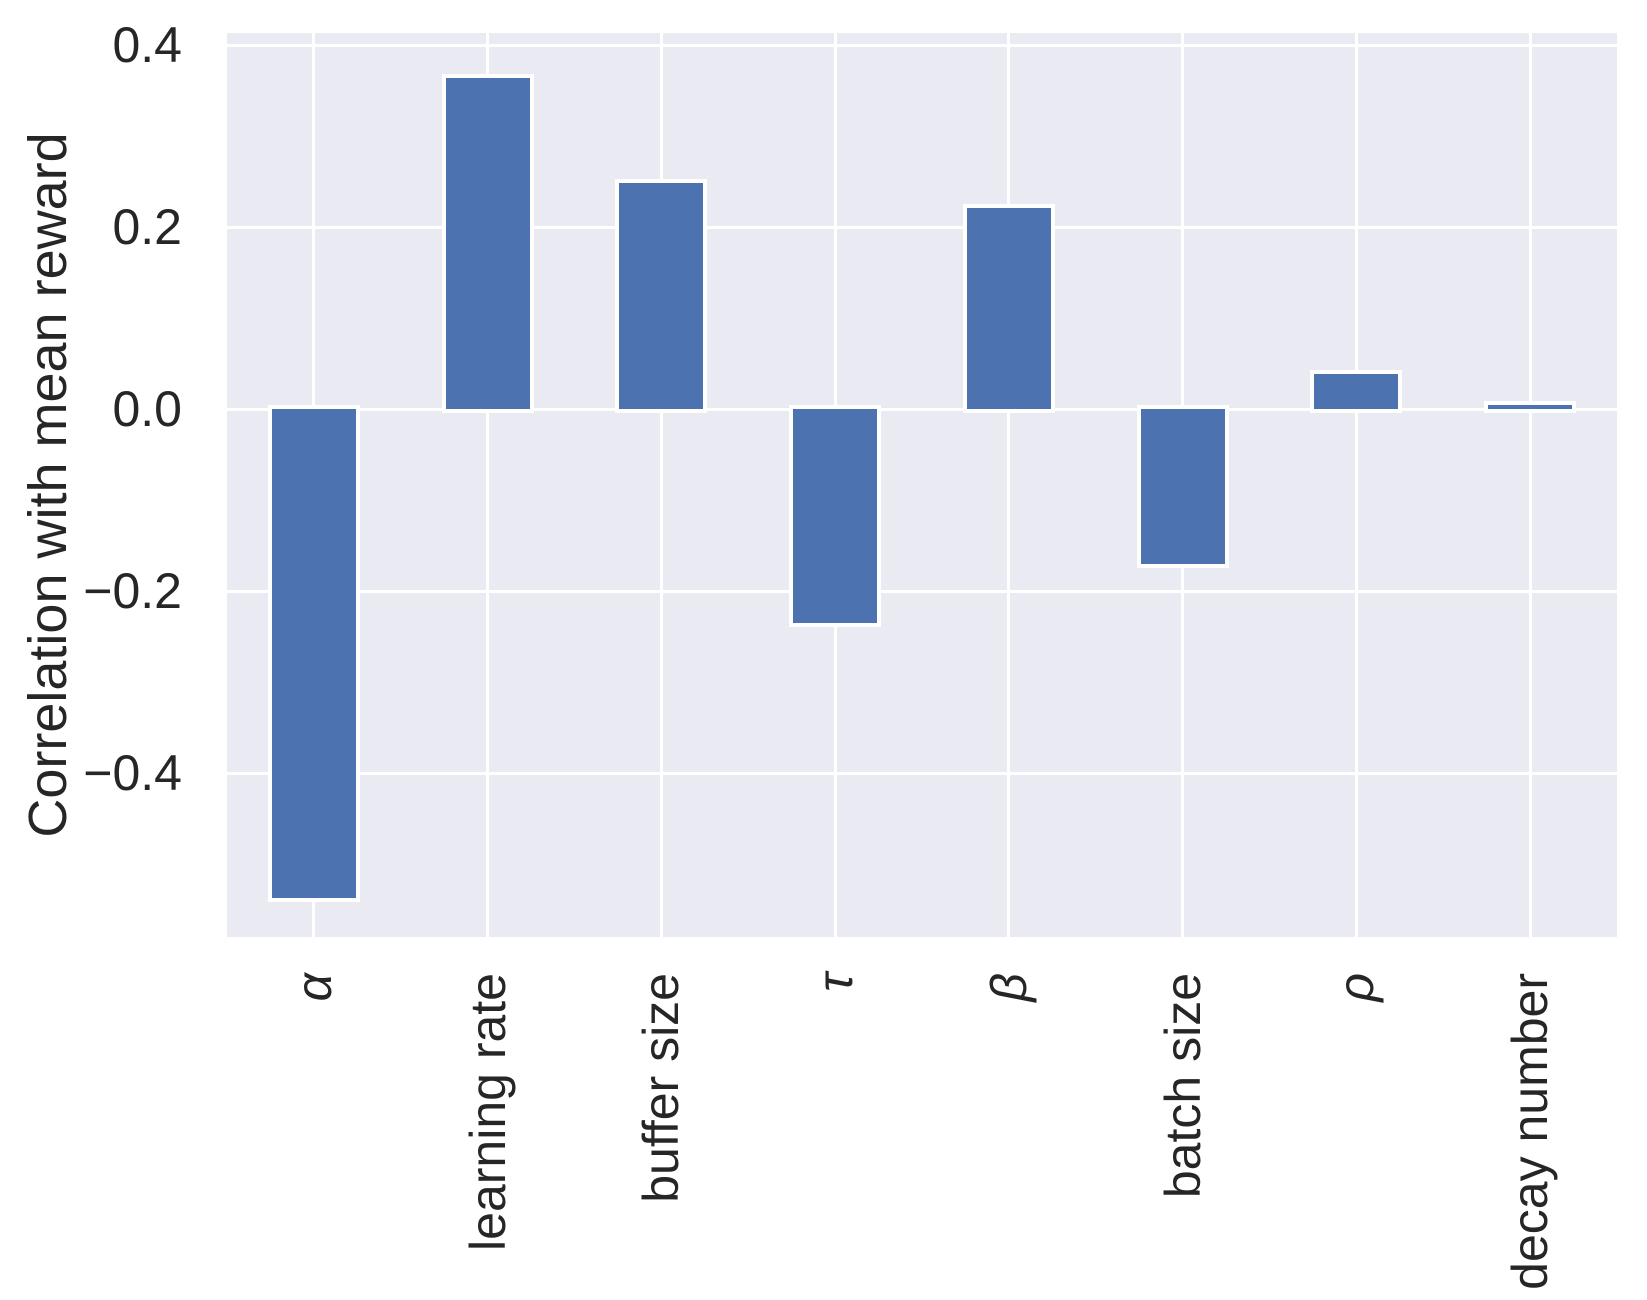 The image size is (1647, 1300). Describe the element at coordinates (835, 982) in the screenshot. I see `x-tick-label: τ` at that location.